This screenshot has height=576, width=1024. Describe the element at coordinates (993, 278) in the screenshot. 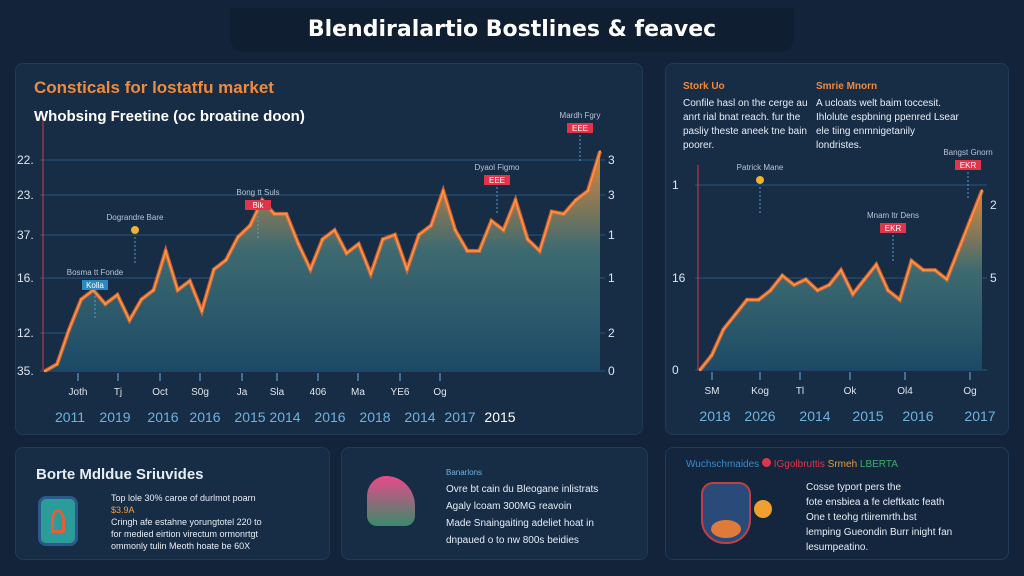

I see `y-tick-label-right: 5` at that location.